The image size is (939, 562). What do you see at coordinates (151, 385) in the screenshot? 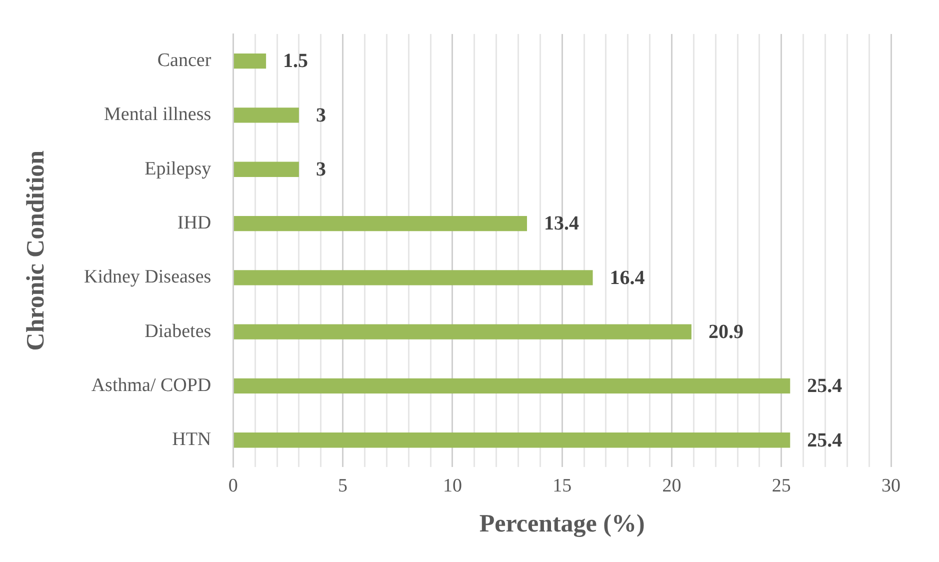
I see `y-tick-label: Asthma/ COPD` at bounding box center [151, 385].